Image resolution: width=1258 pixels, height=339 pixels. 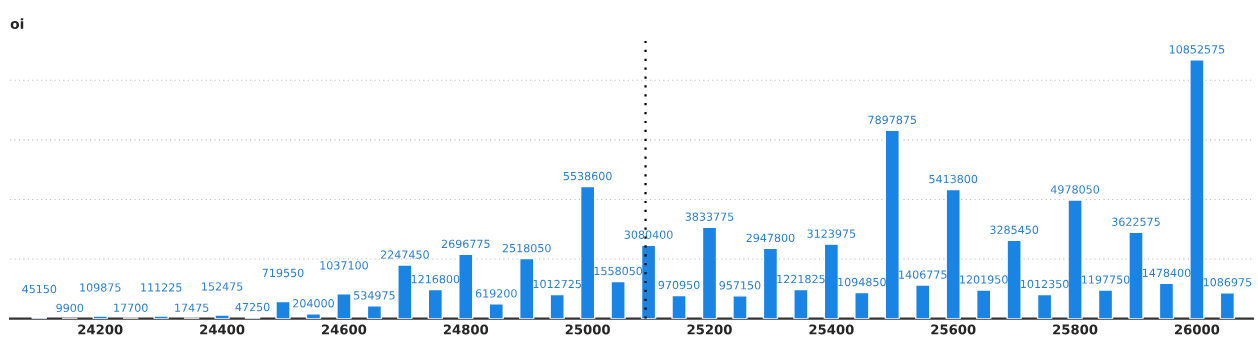 What do you see at coordinates (770, 238) in the screenshot?
I see `data-label: 2947800` at bounding box center [770, 238].